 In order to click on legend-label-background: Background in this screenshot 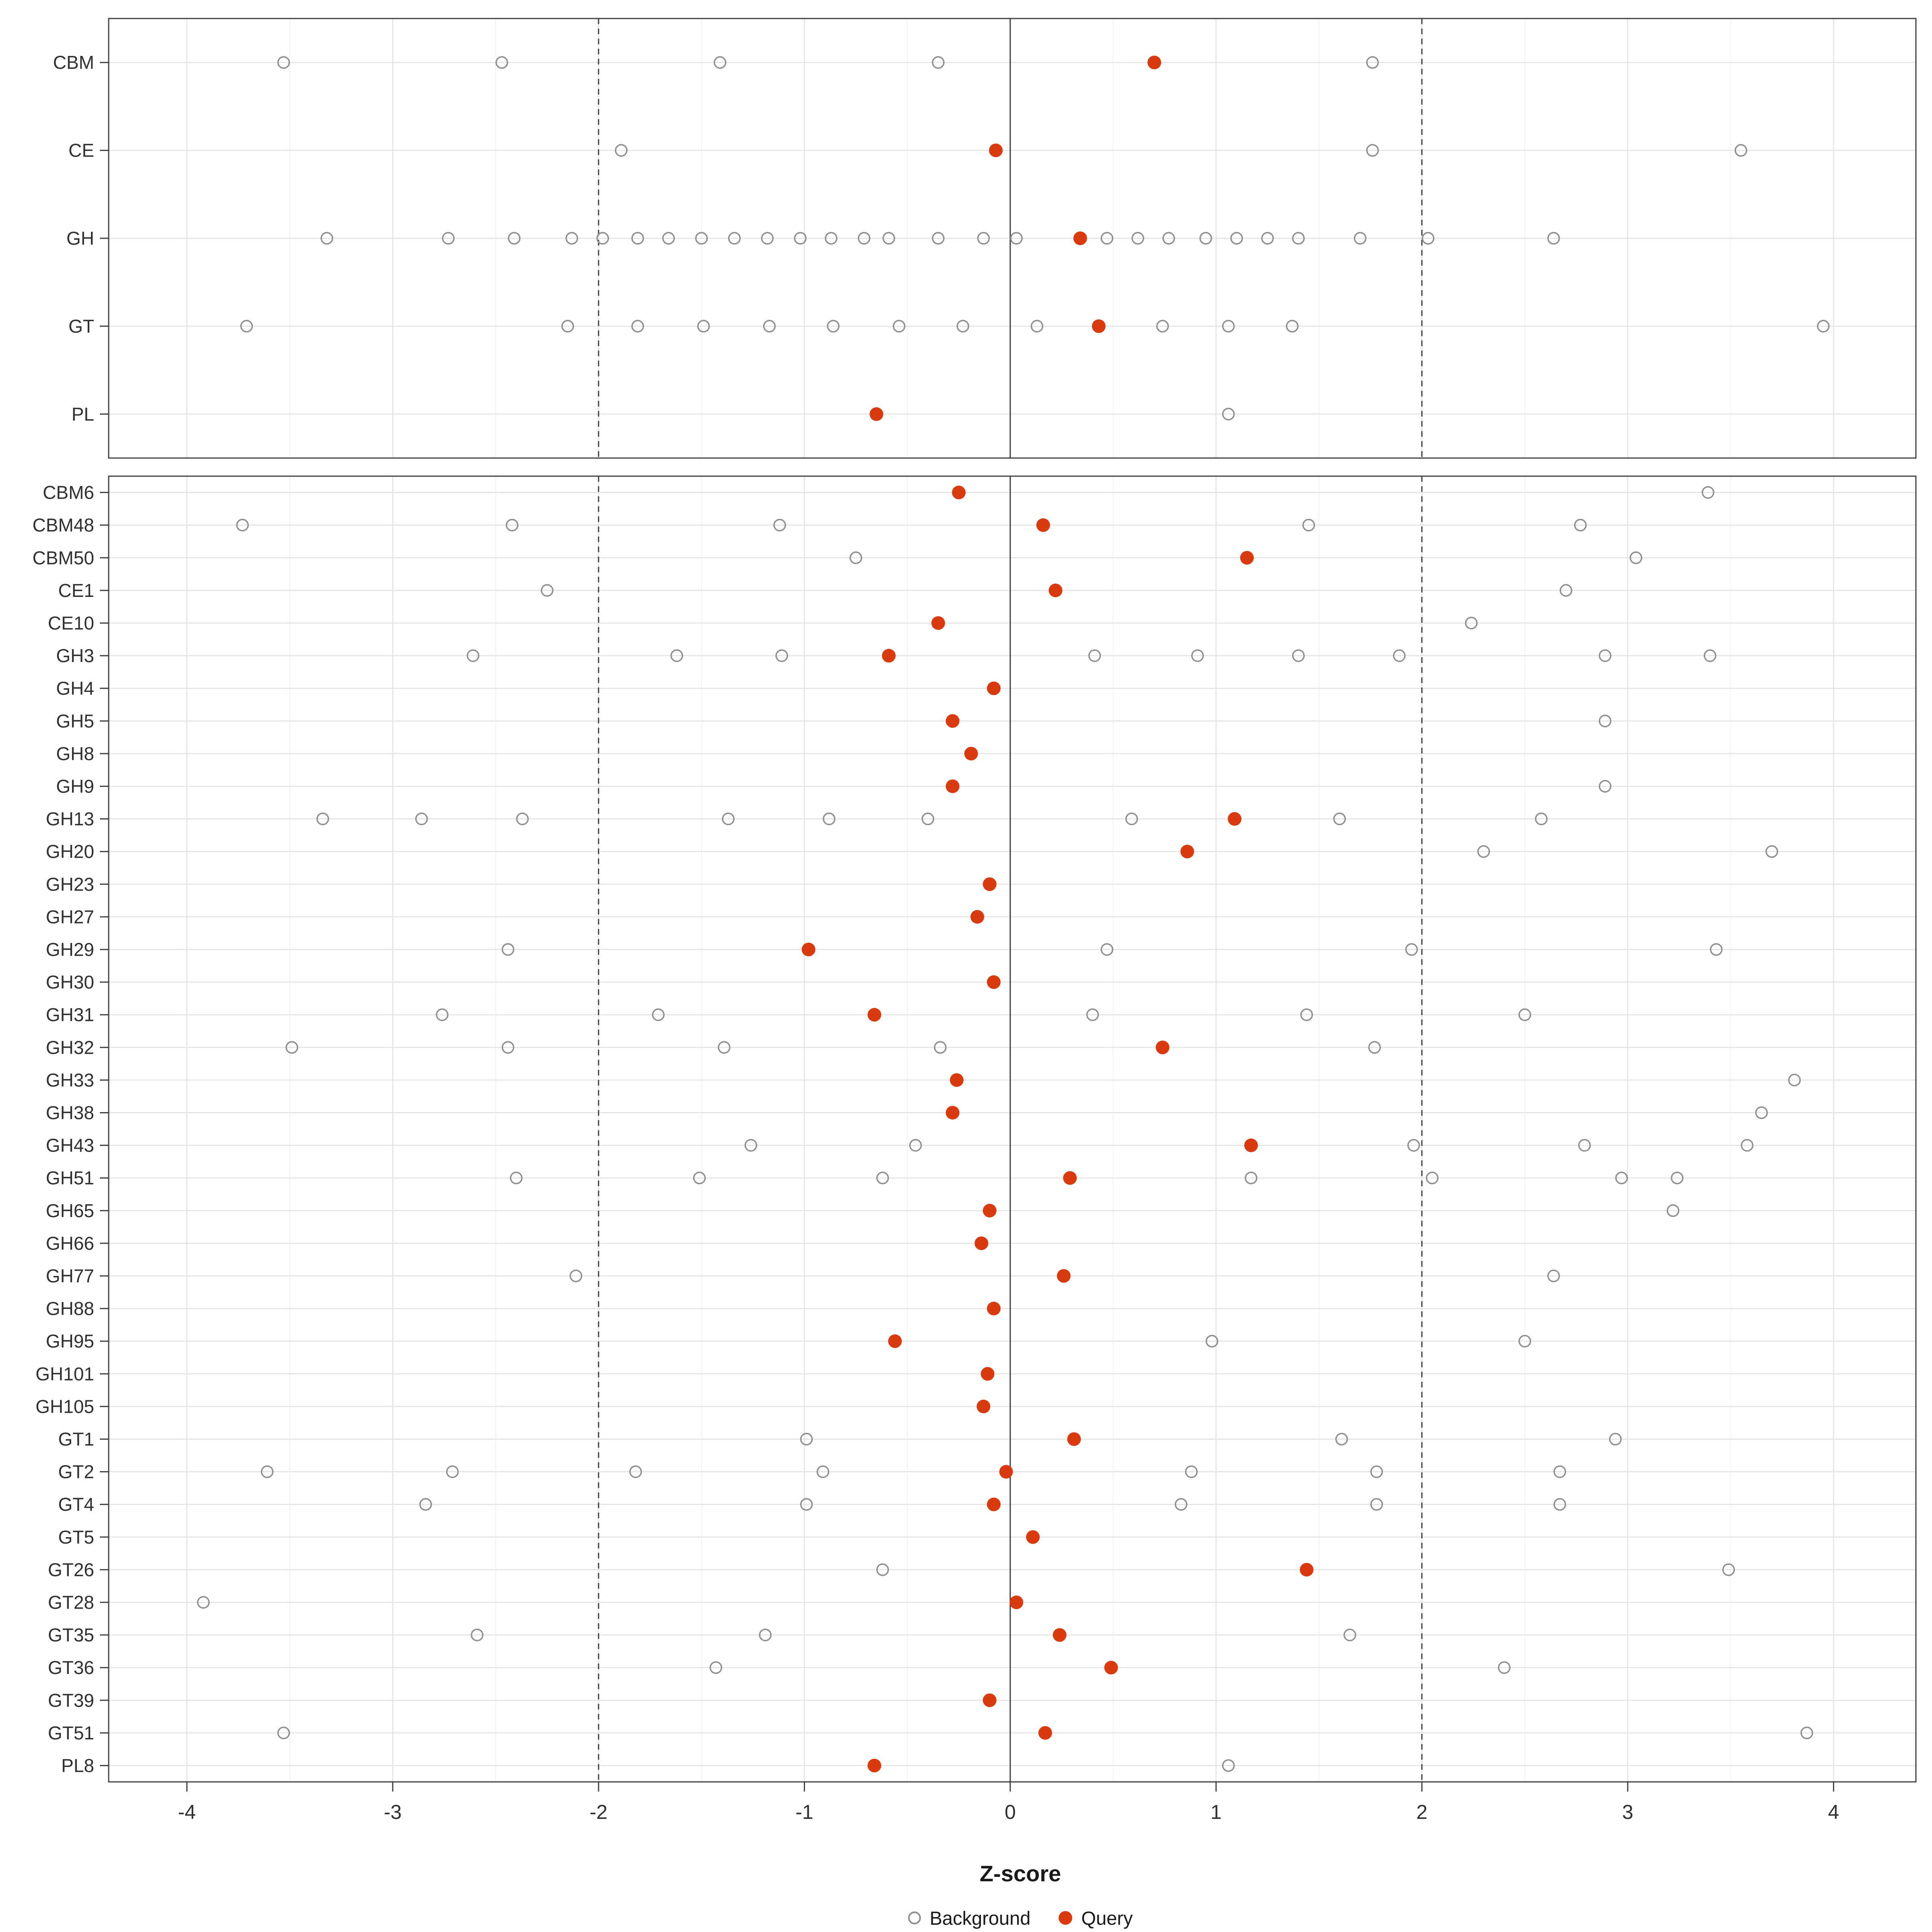, I will do `click(980, 1918)`.